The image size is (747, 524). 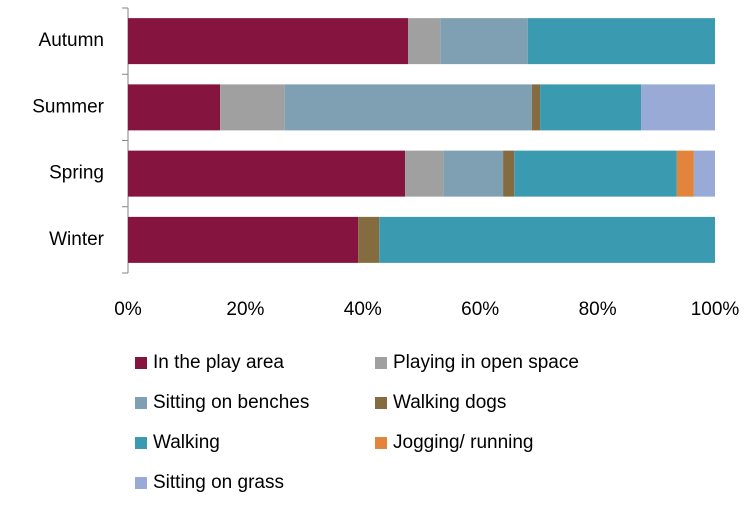 What do you see at coordinates (480, 309) in the screenshot?
I see `x-tick-label: 60%` at bounding box center [480, 309].